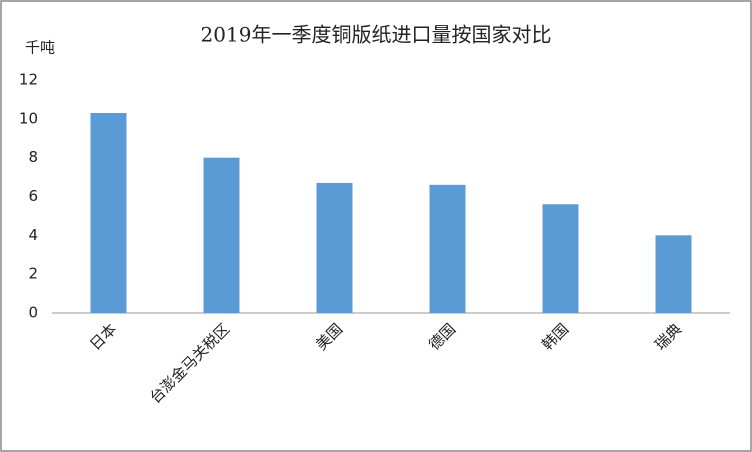  I want to click on y-tick-label: 4, so click(33, 235).